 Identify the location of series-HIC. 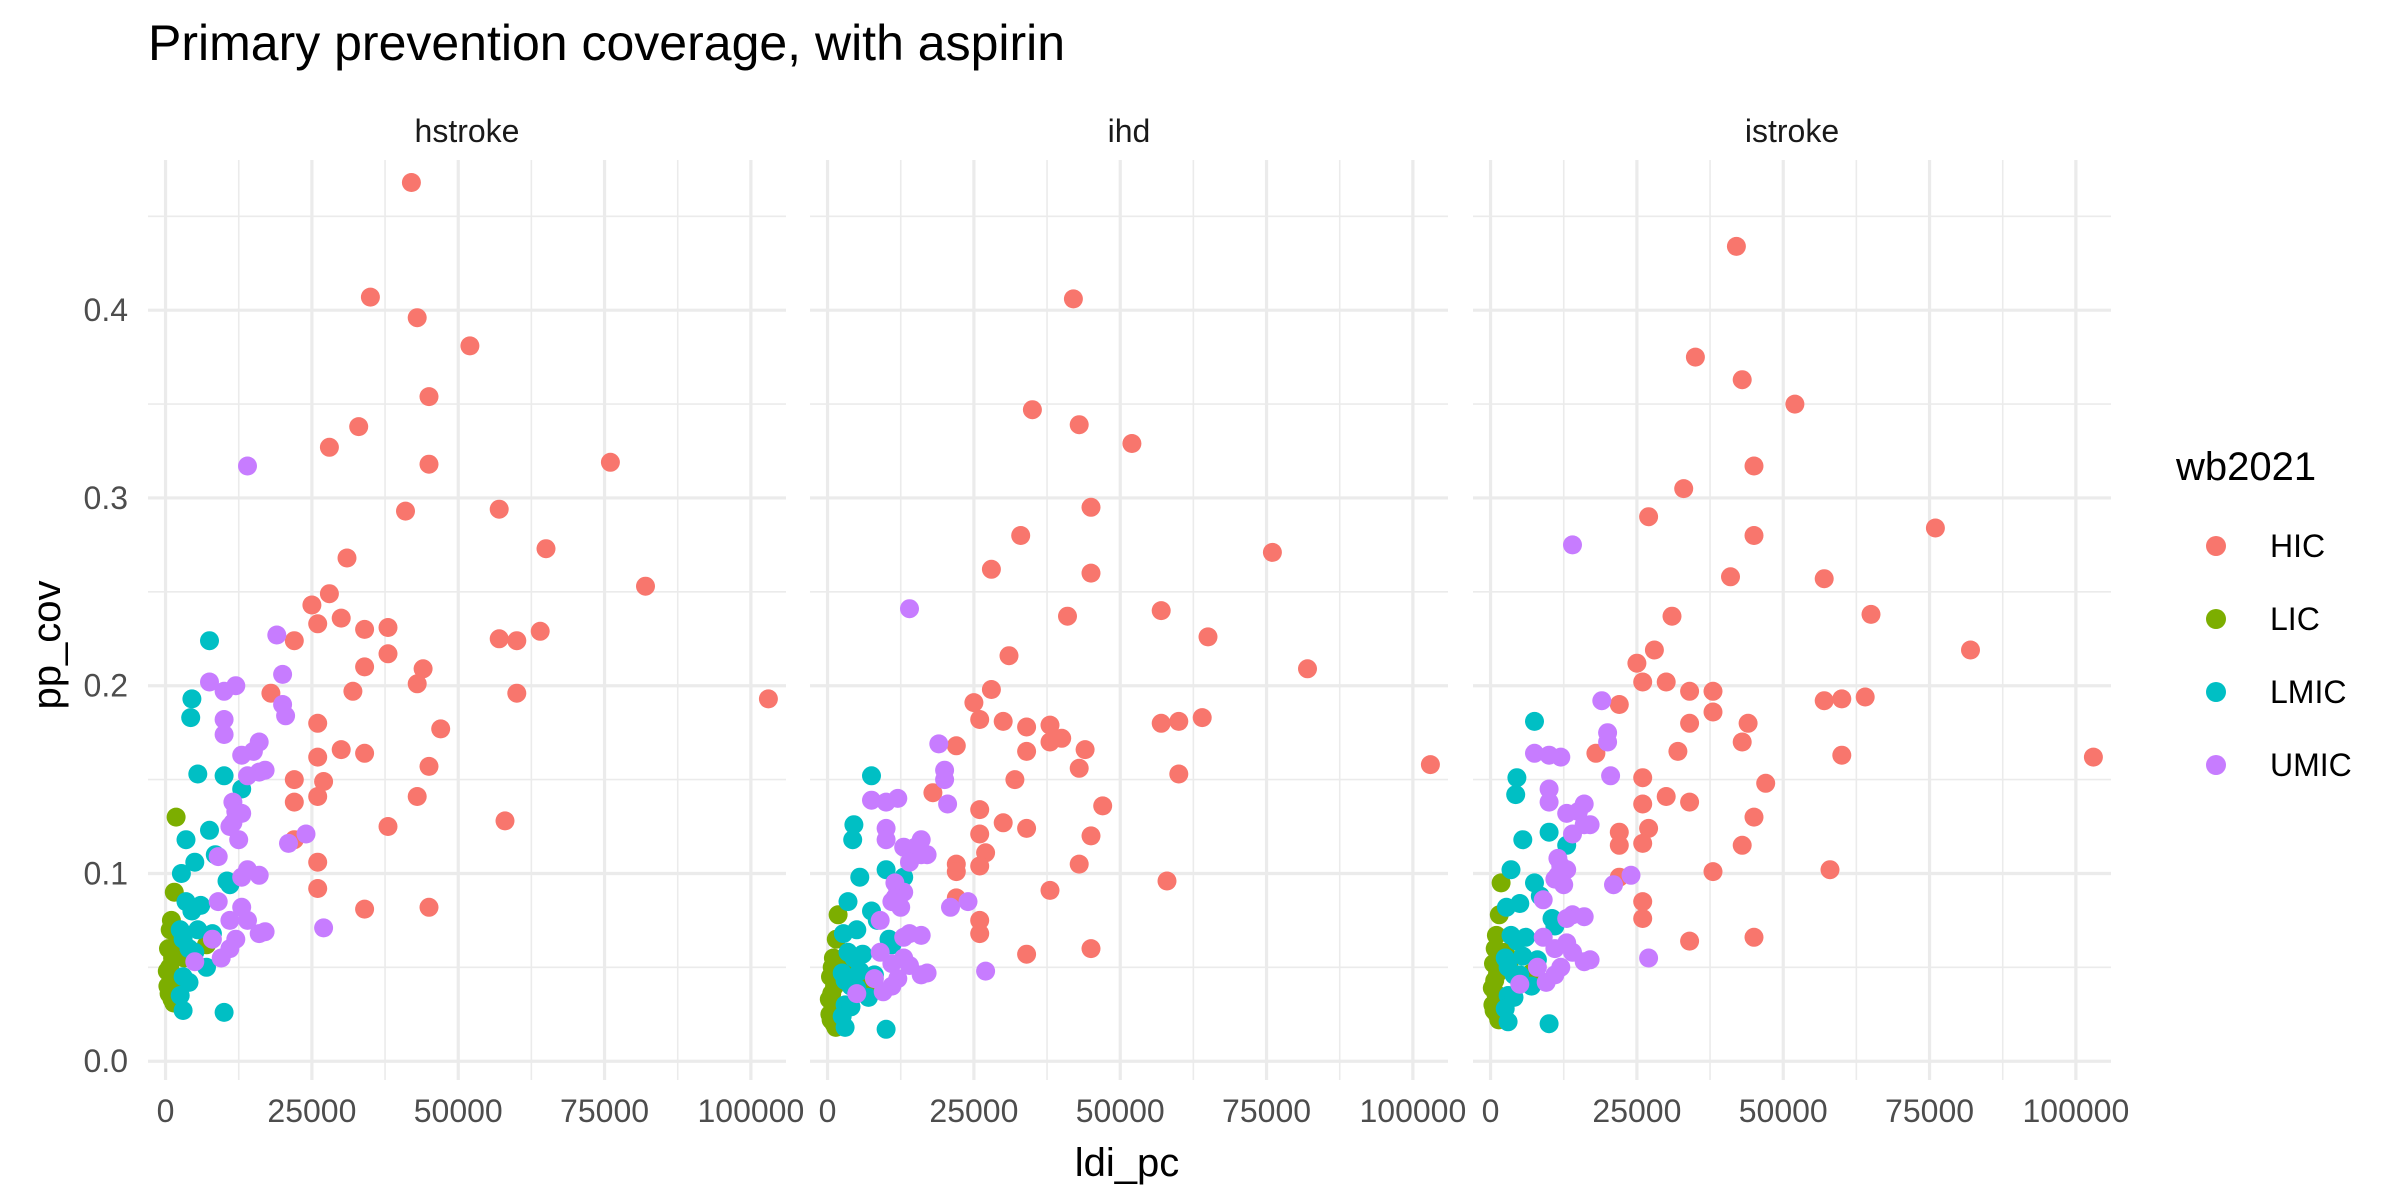
(519, 546).